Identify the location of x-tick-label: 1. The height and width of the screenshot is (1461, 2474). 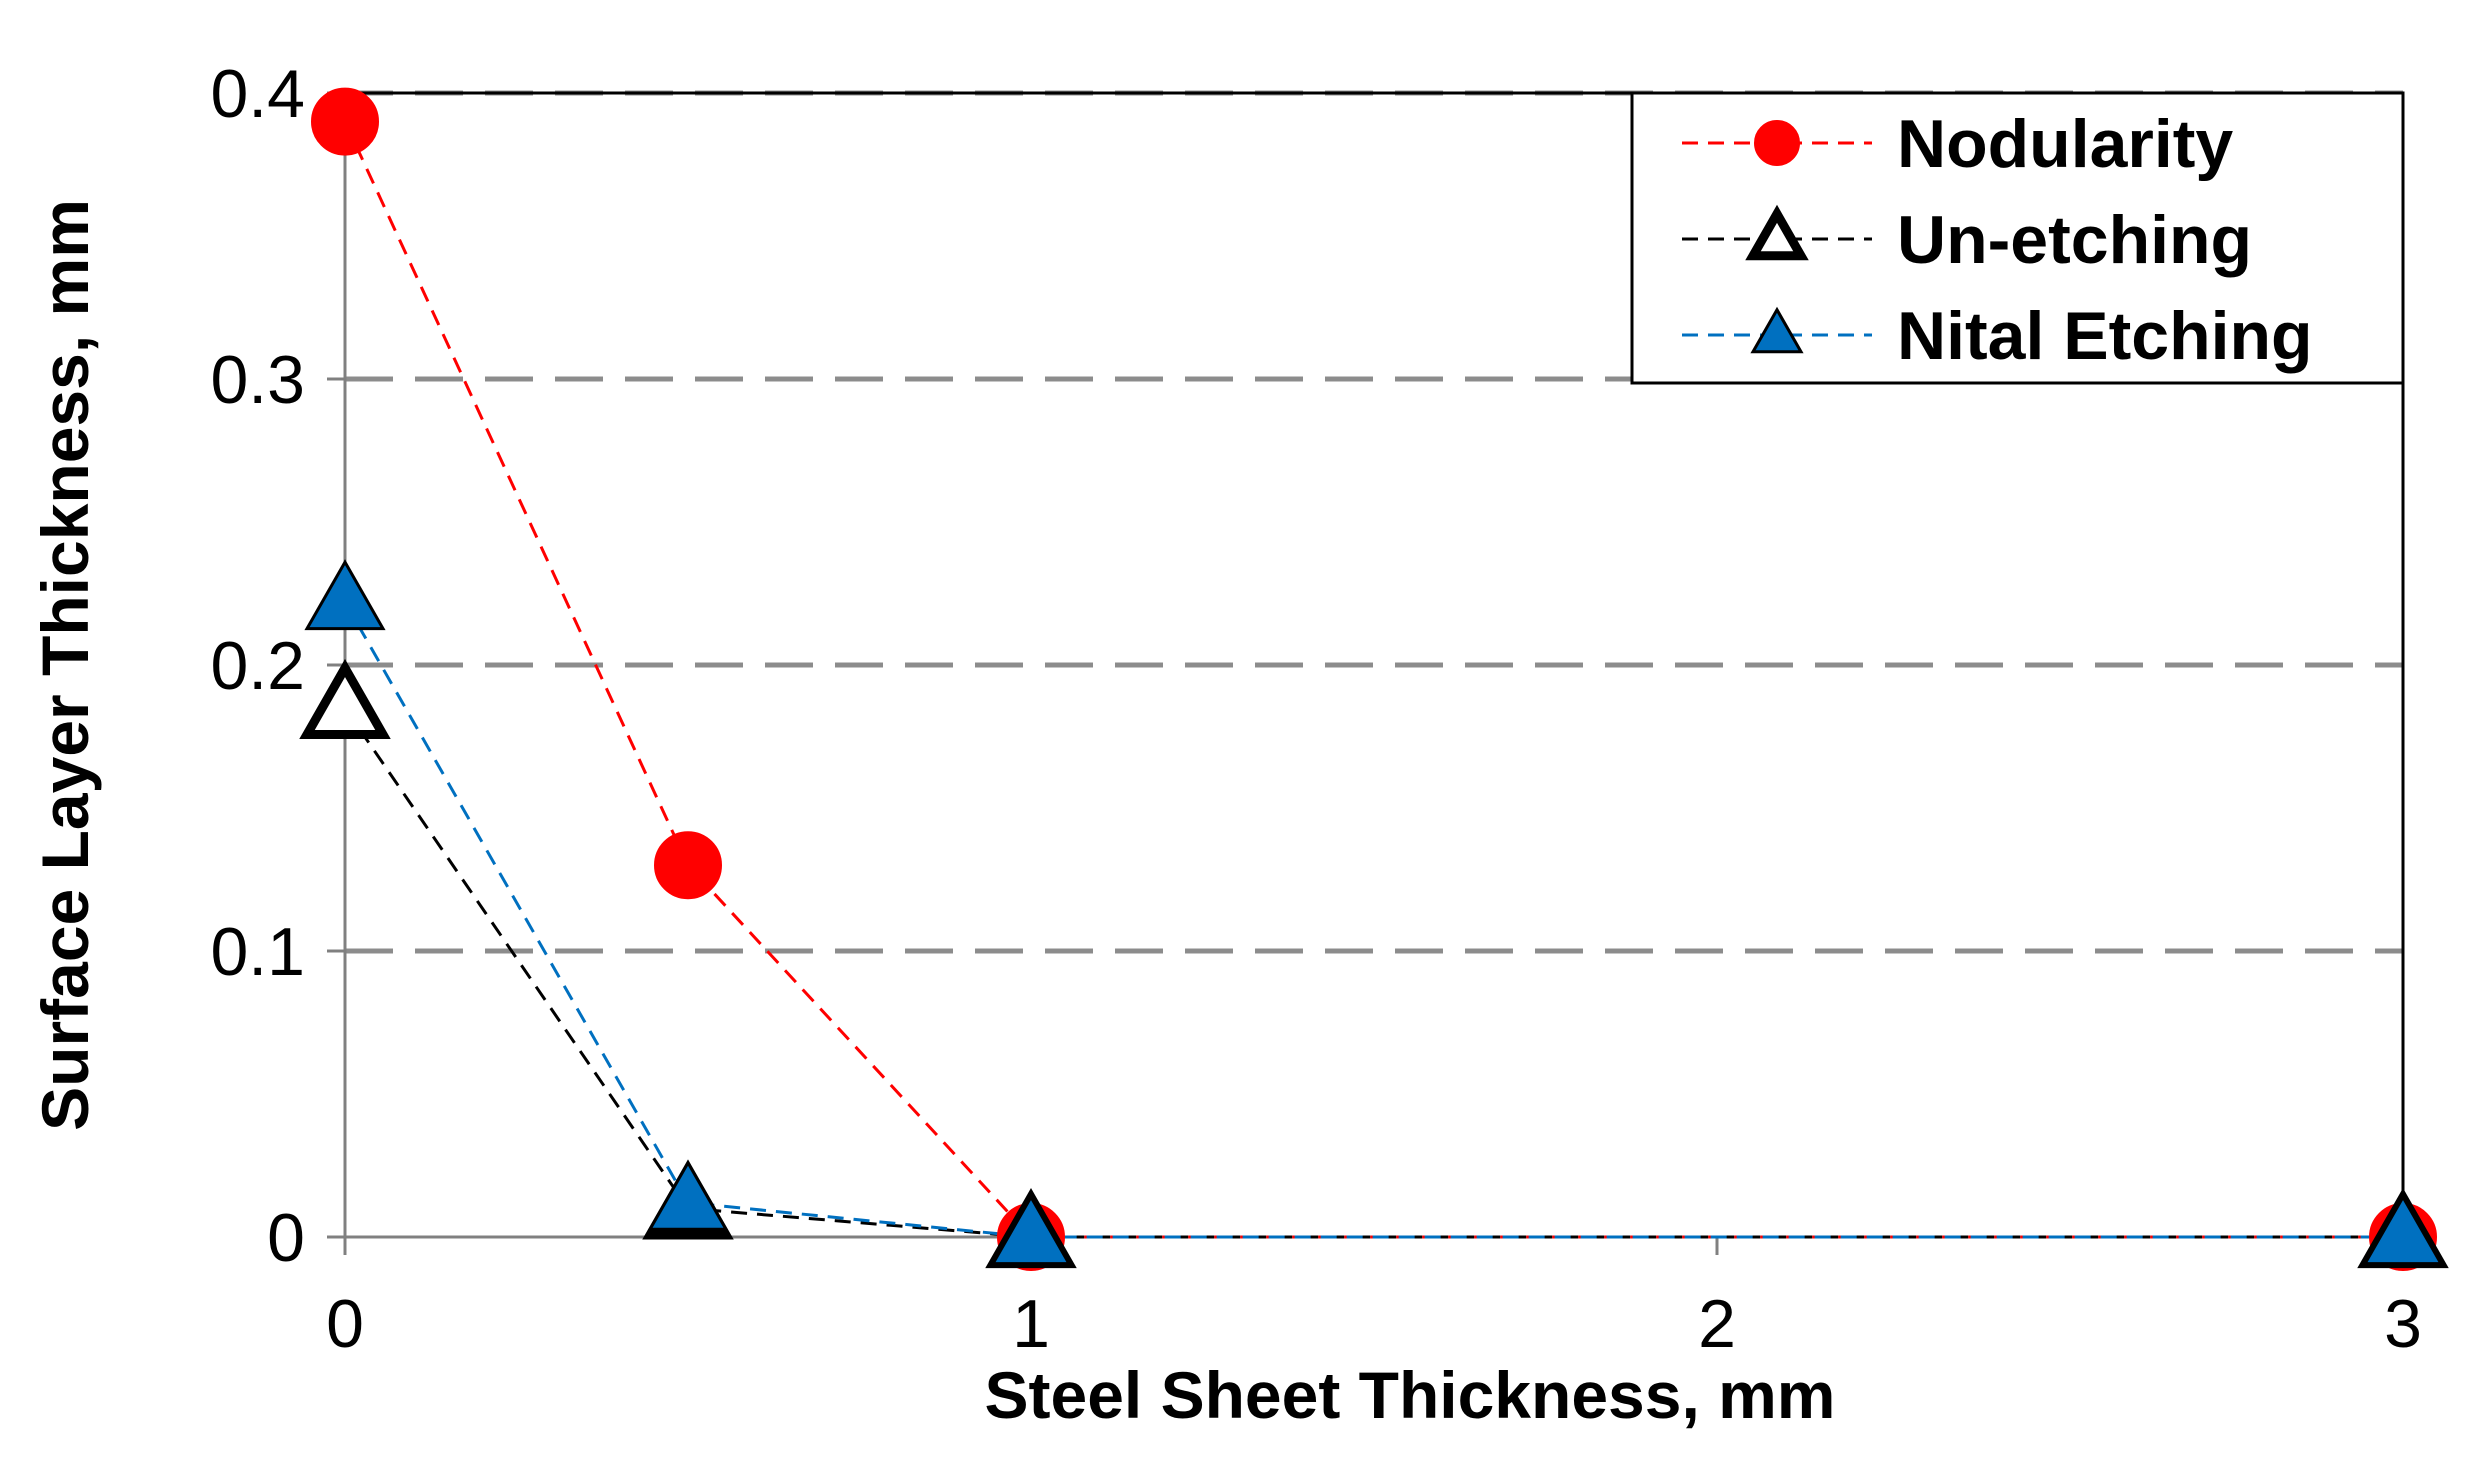
(1031, 1324).